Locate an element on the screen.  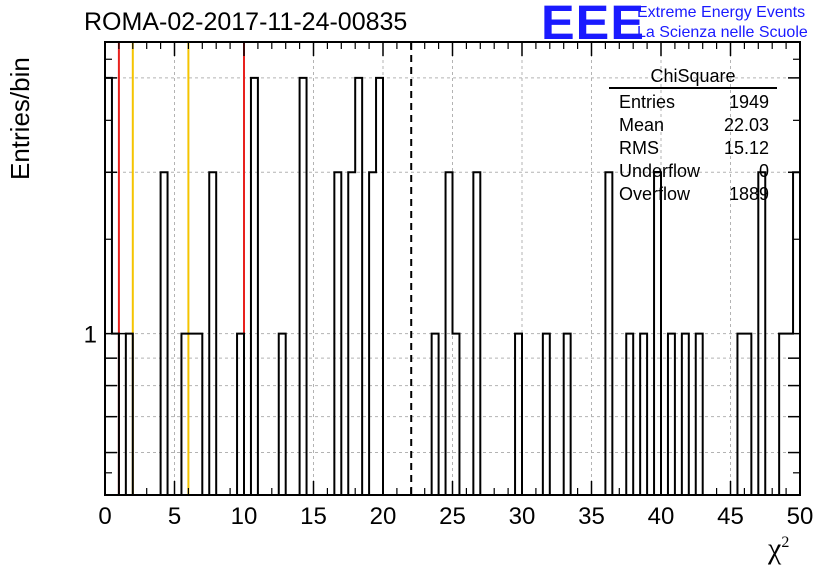
x-axis-label-base: χ is located at coordinates (775, 548).